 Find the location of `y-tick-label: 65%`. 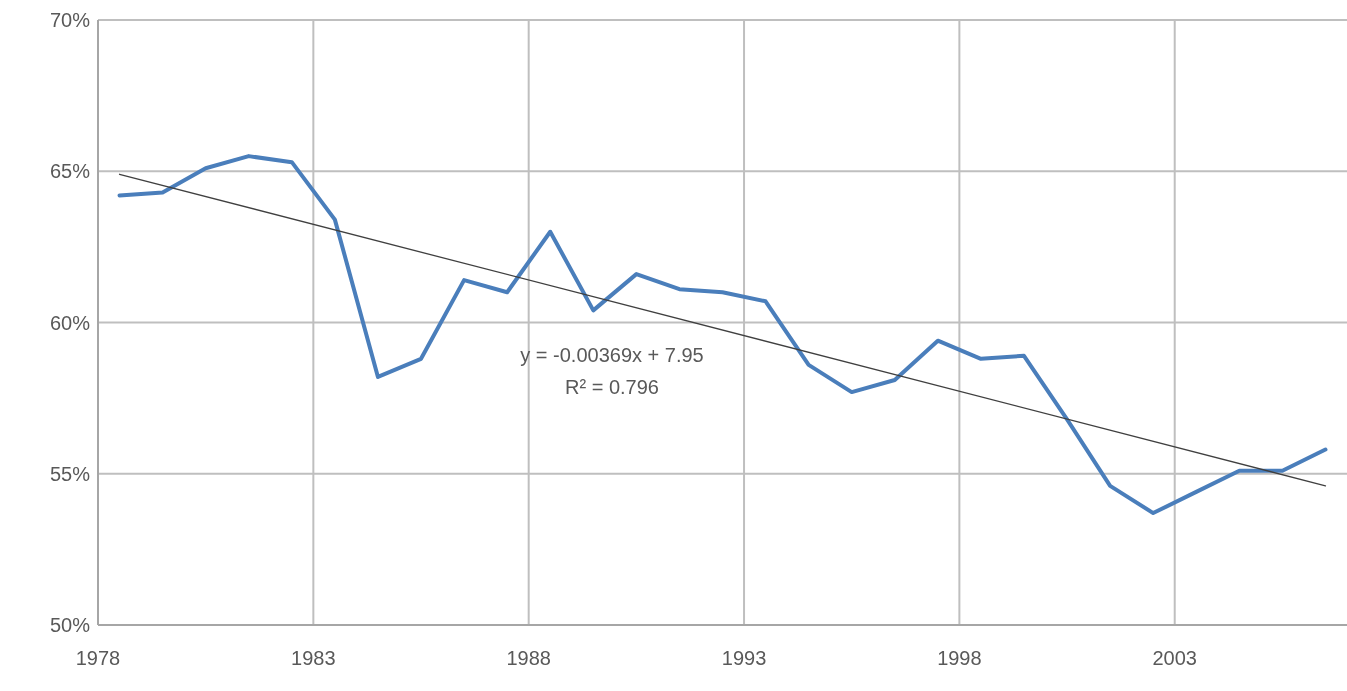

y-tick-label: 65% is located at coordinates (70, 171).